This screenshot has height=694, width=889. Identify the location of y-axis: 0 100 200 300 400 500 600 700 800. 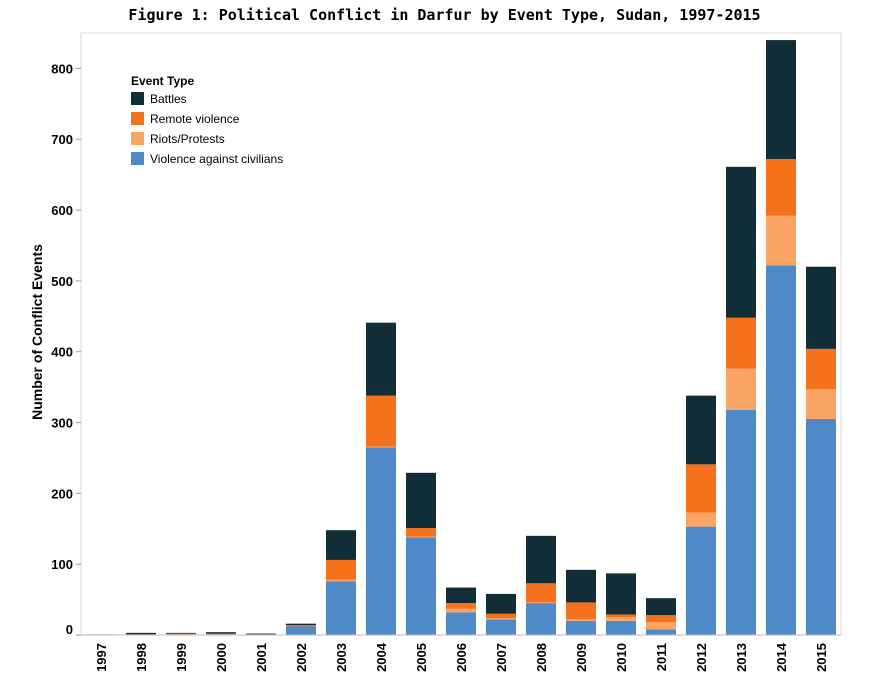
(66, 349).